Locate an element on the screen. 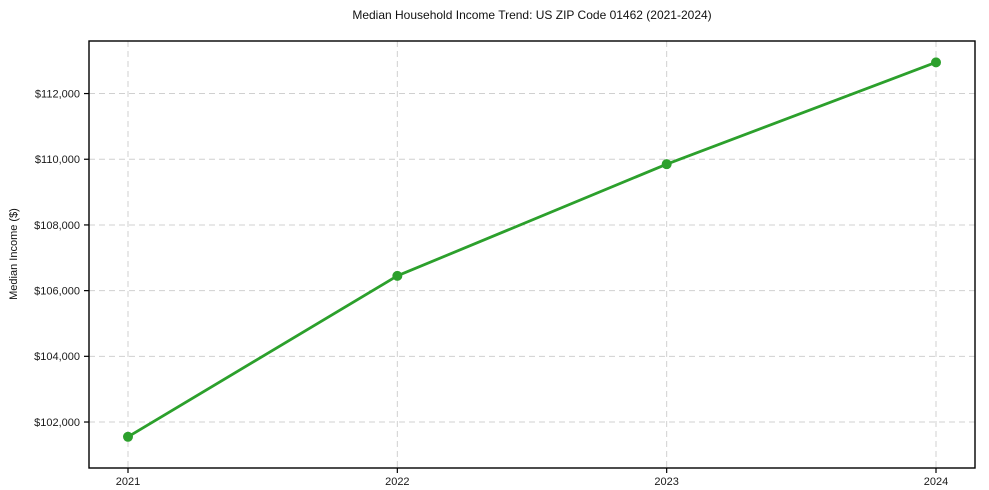 The image size is (989, 490). y-axis-title: Median Income ($) is located at coordinates (14, 254).